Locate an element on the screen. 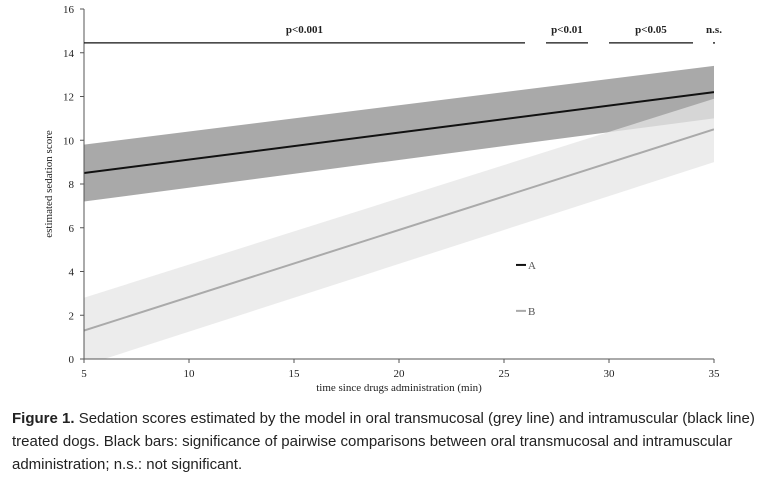 The image size is (764, 483). significance-label: p<0.05 is located at coordinates (651, 30).